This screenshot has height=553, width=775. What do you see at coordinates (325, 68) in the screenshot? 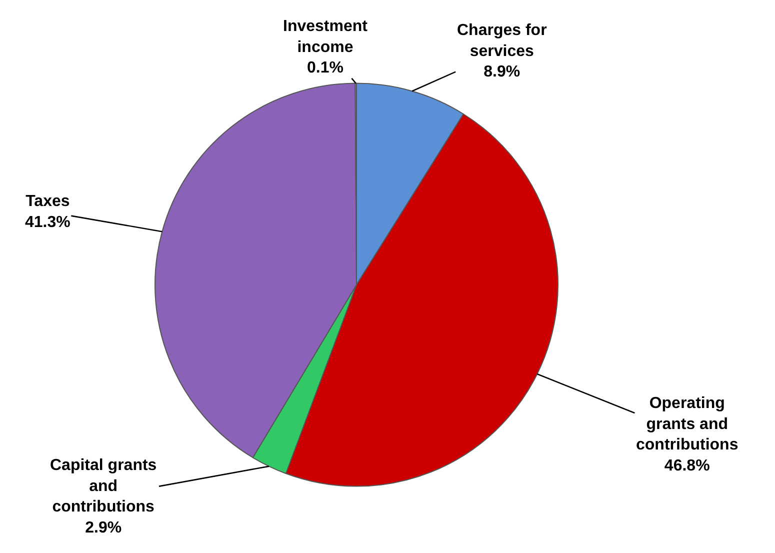
I see `data-label: 0.1%` at bounding box center [325, 68].